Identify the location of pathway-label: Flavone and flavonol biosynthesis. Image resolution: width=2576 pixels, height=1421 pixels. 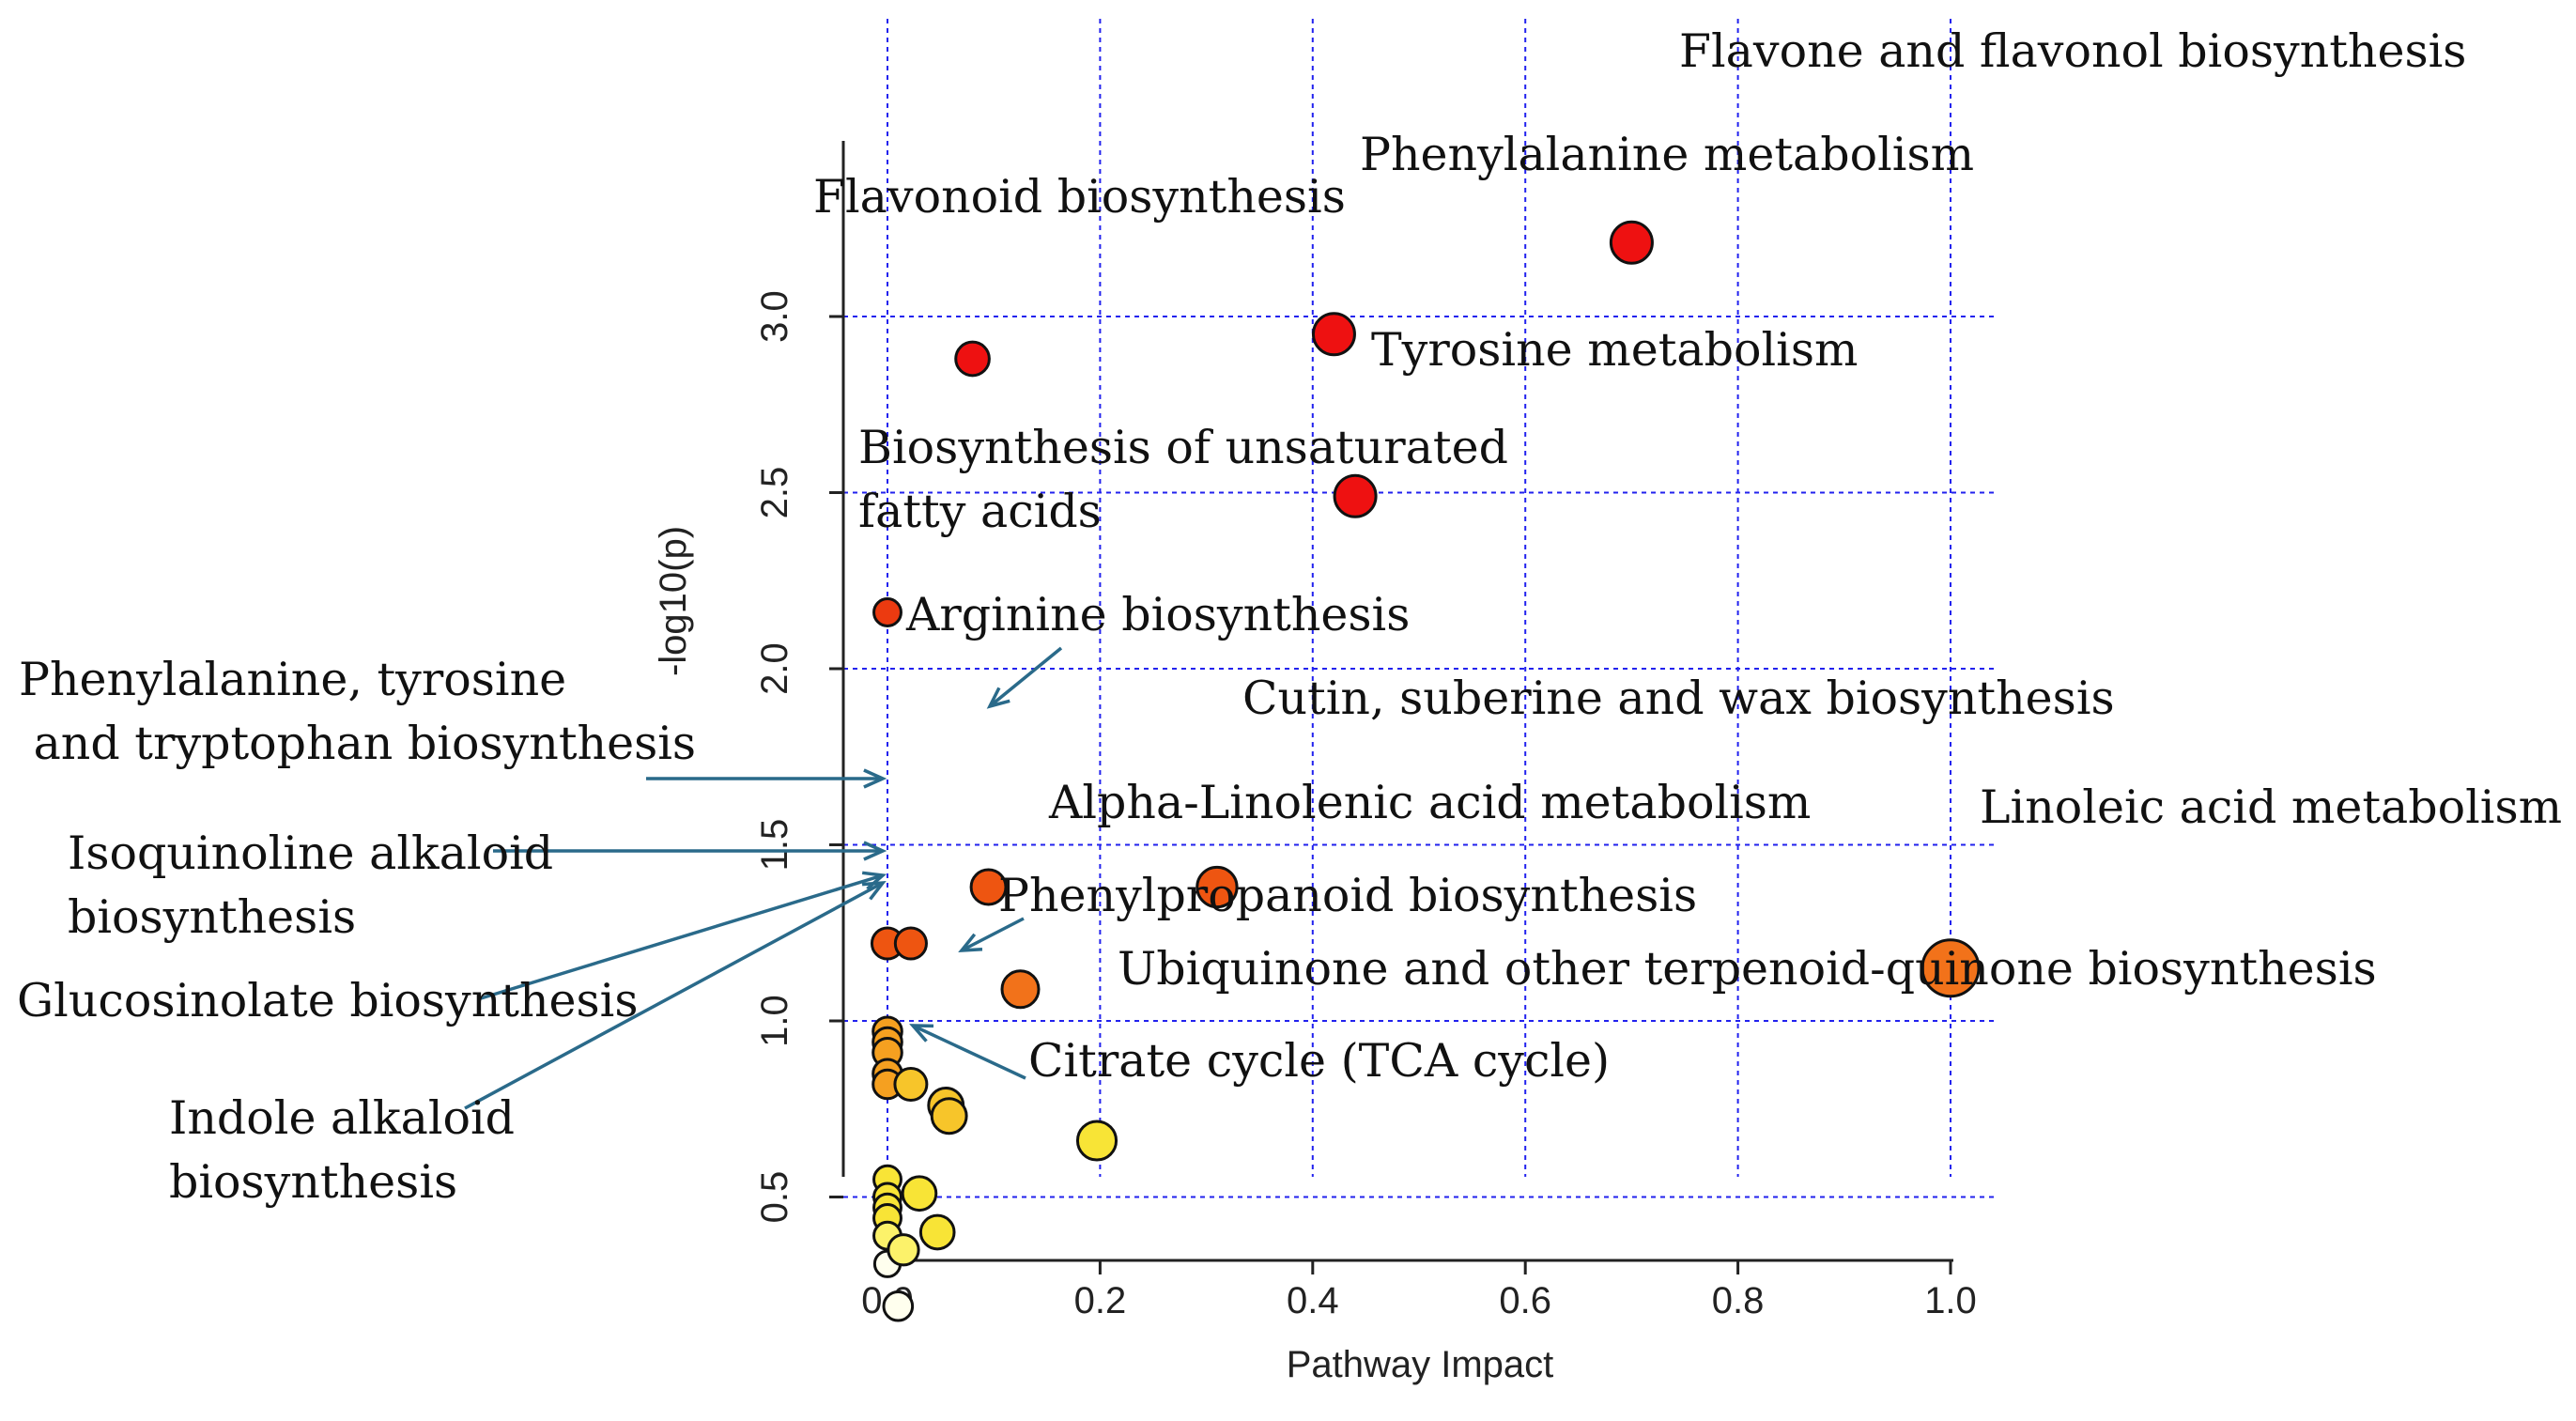
(2072, 51).